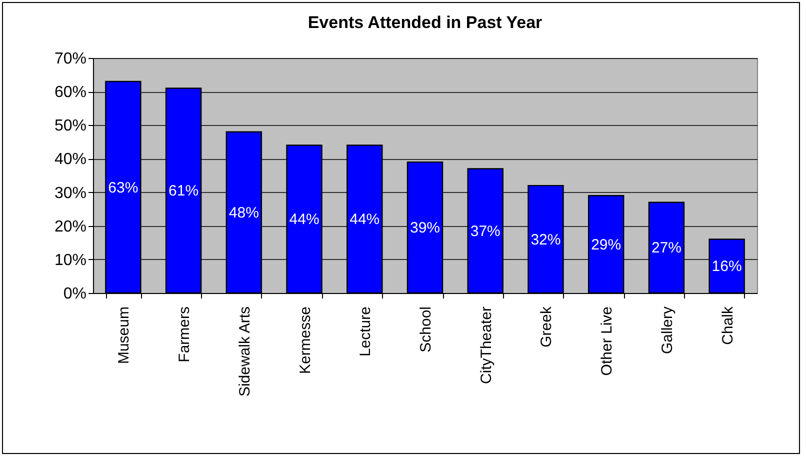 This screenshot has height=456, width=806. What do you see at coordinates (70, 59) in the screenshot?
I see `y-tick-label: 70%` at bounding box center [70, 59].